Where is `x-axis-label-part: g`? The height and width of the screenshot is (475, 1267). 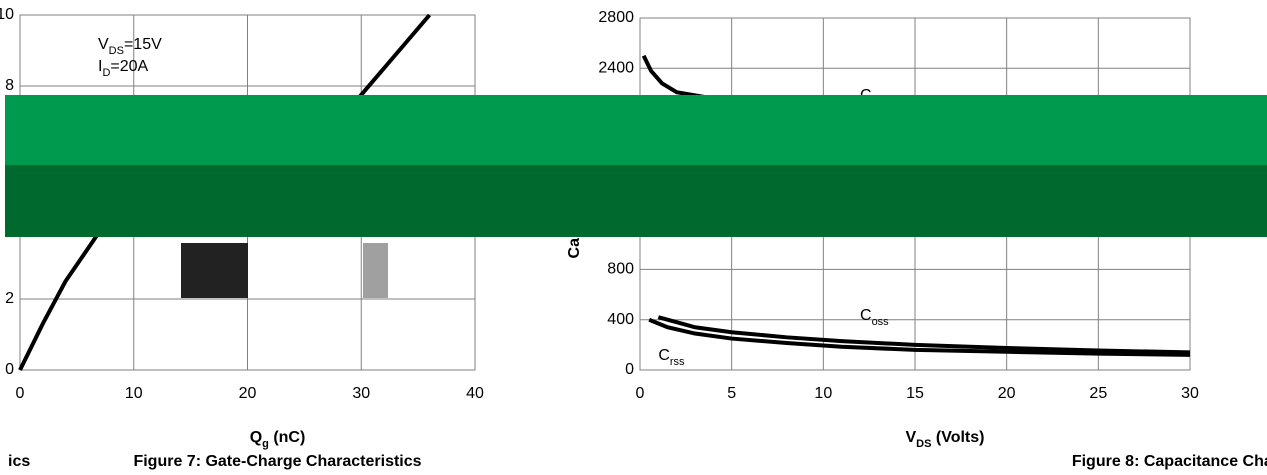 x-axis-label-part: g is located at coordinates (265, 444).